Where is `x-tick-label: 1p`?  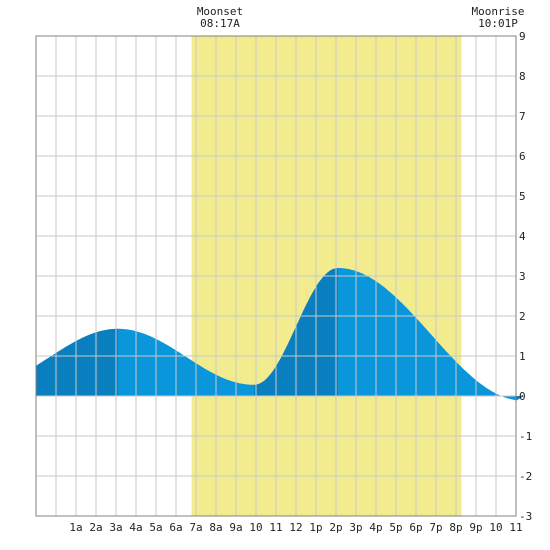 x-tick-label: 1p is located at coordinates (315, 527).